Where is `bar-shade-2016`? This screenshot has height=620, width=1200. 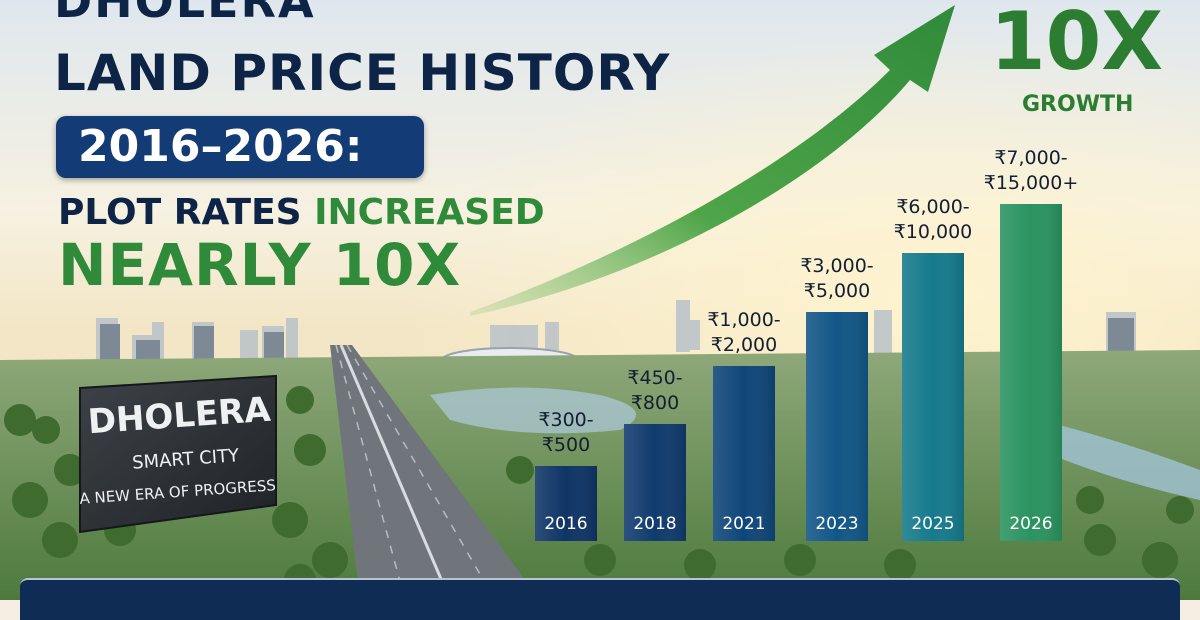 bar-shade-2016 is located at coordinates (566, 503).